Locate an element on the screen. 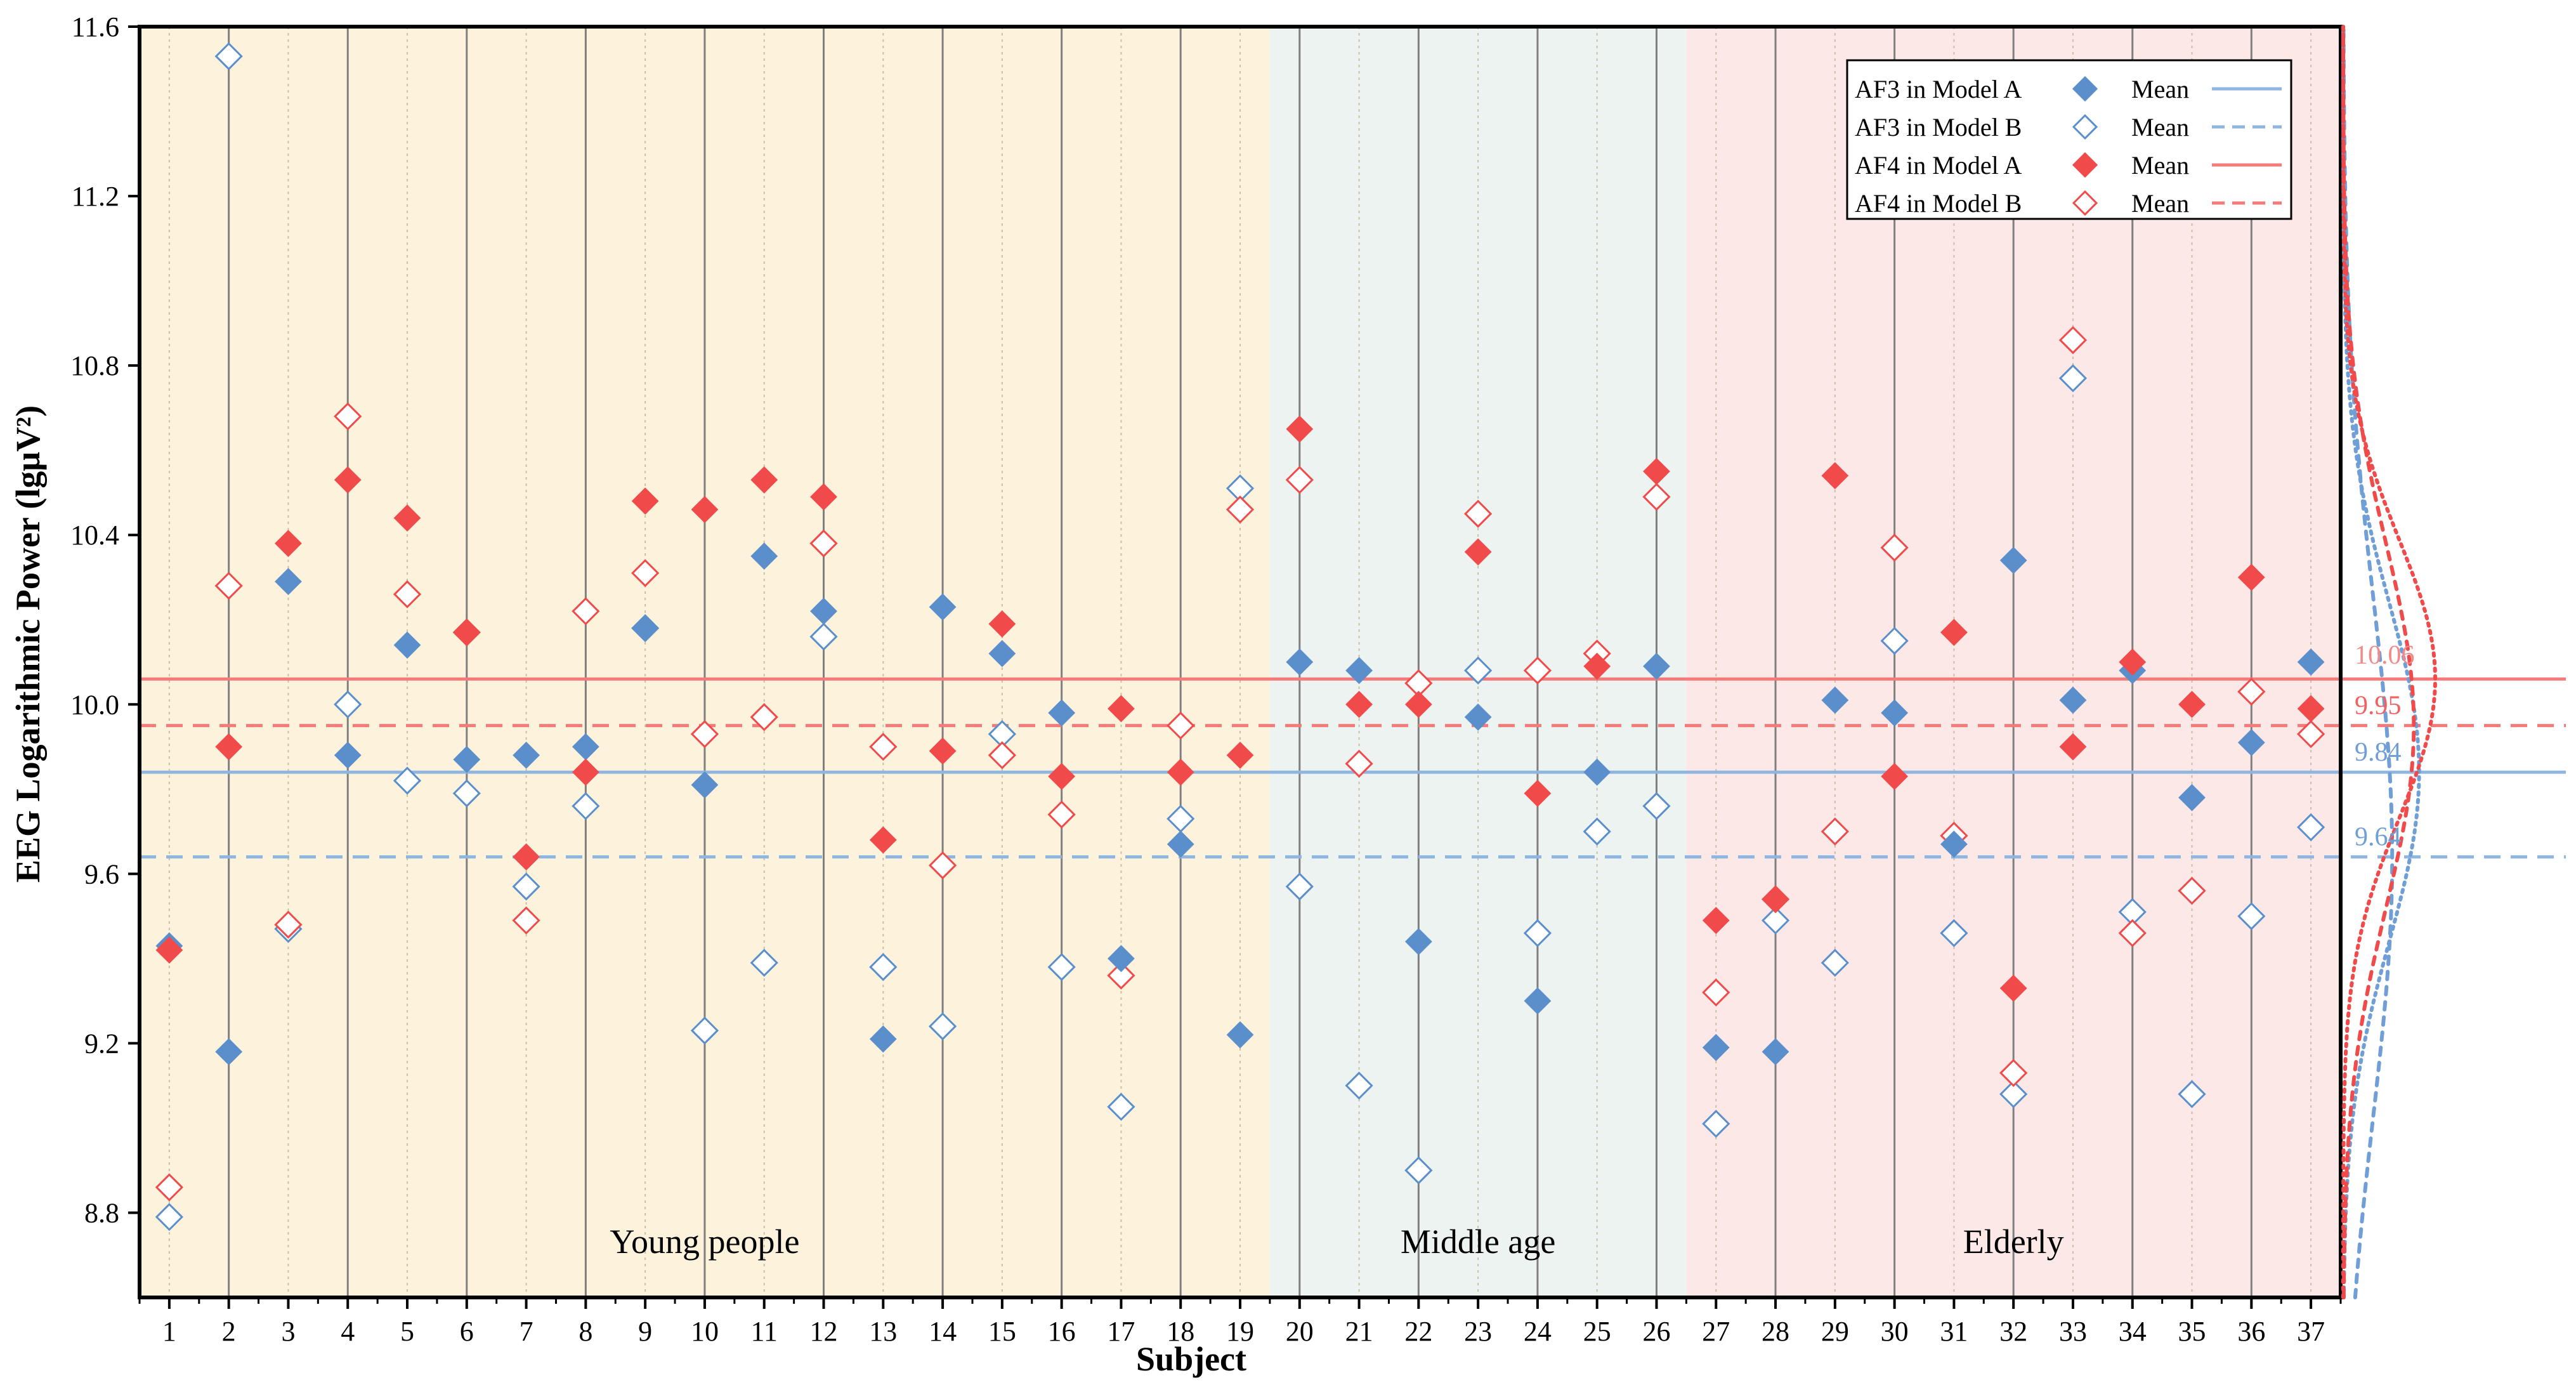  mean-value-labels: 9.84 9.64 10.06 9.95 is located at coordinates (2385, 746).